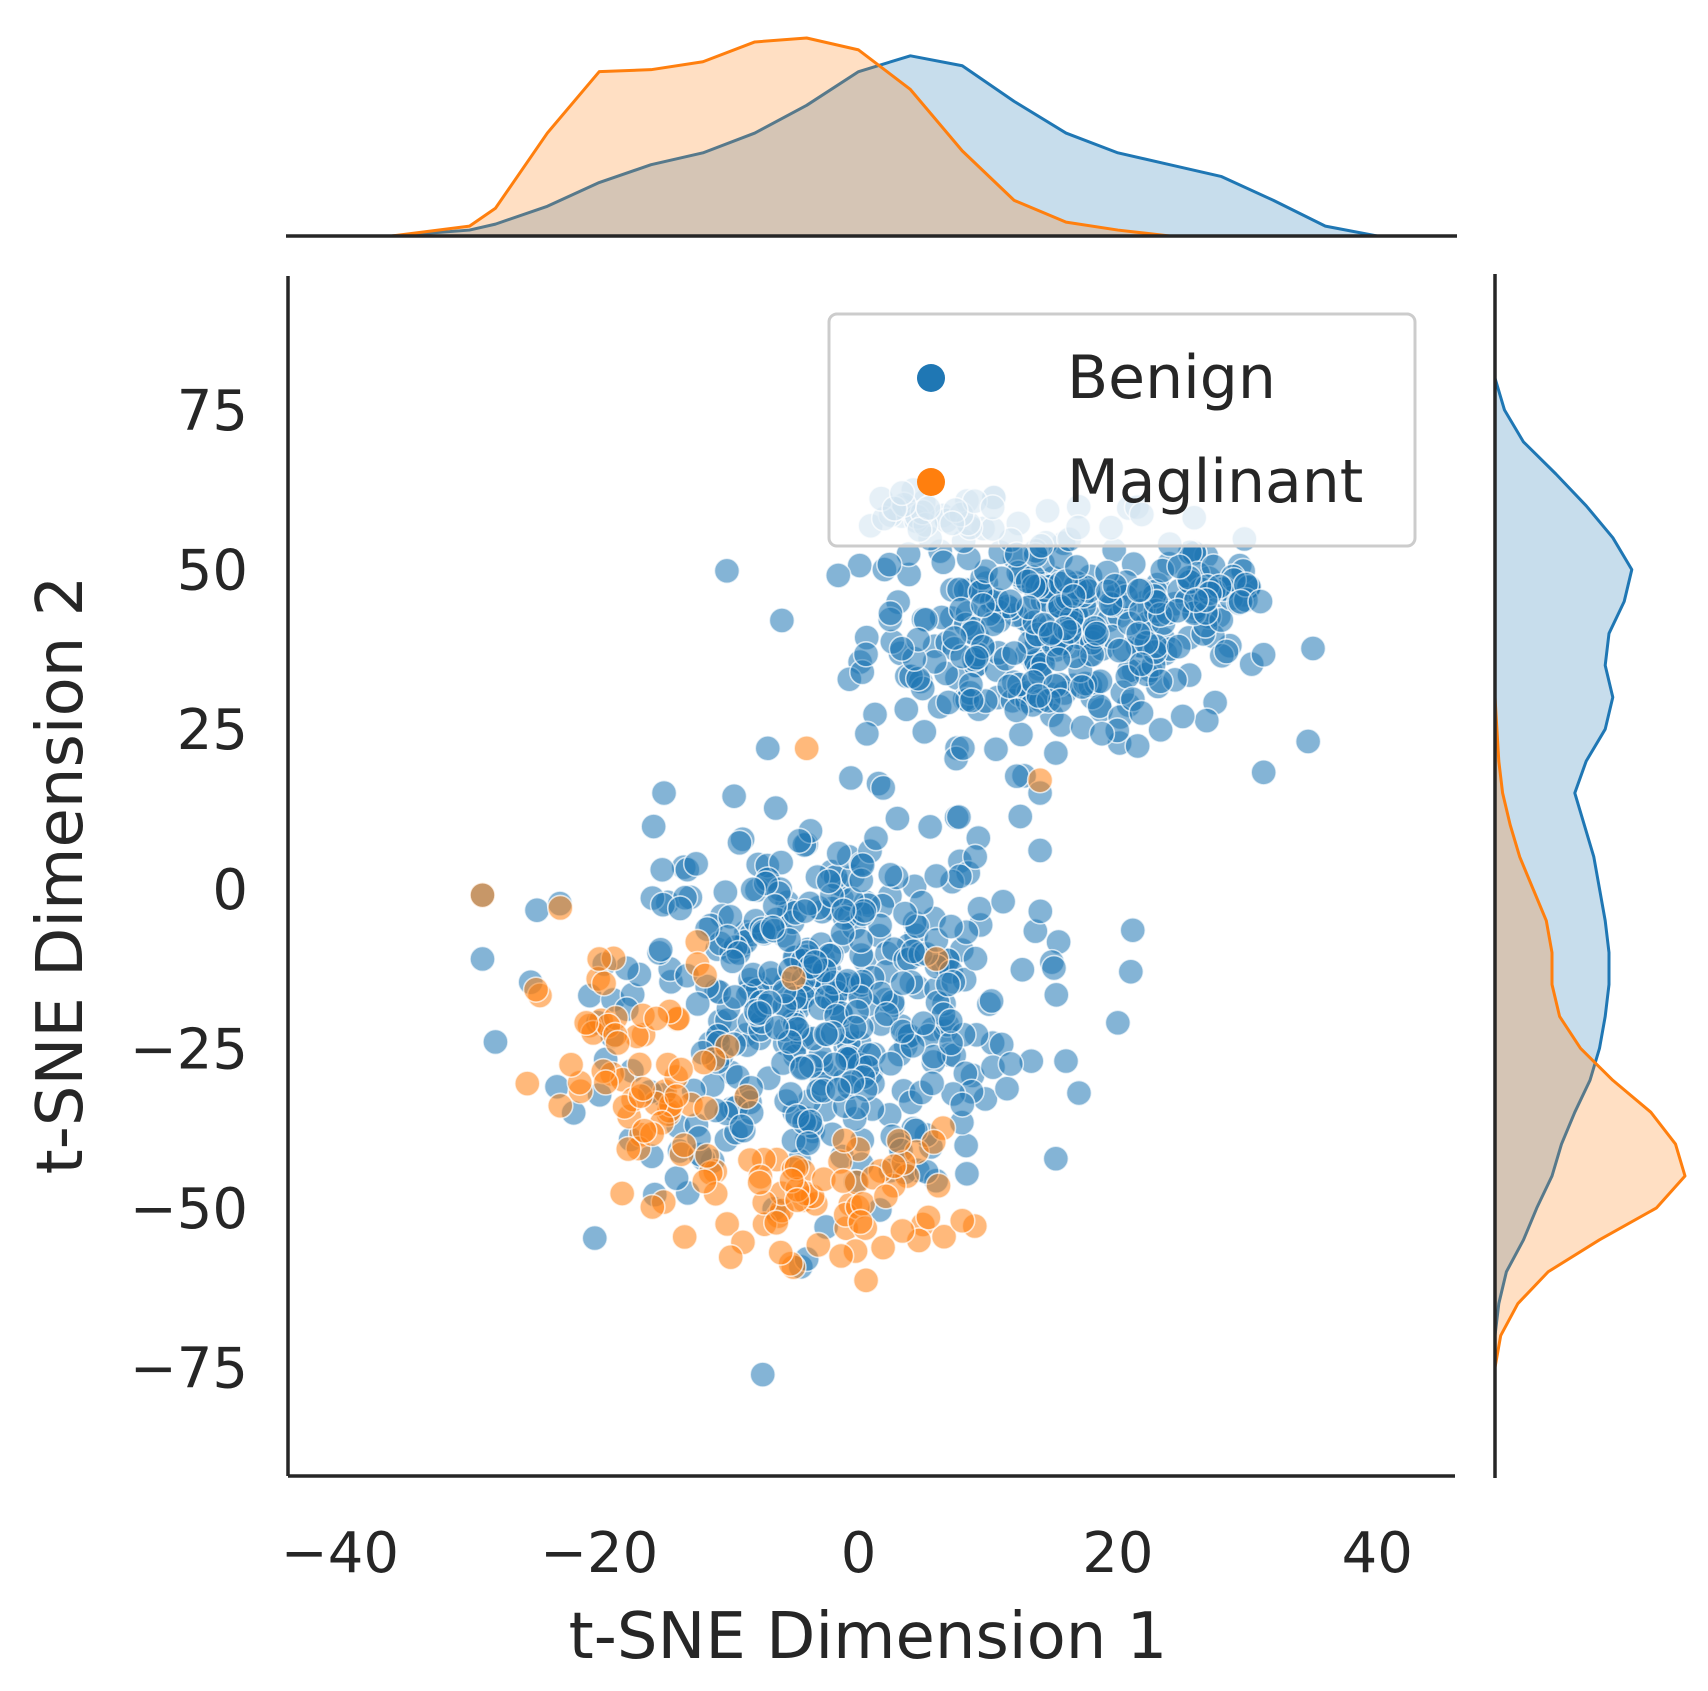 The width and height of the screenshot is (1708, 1691). What do you see at coordinates (931, 482) in the screenshot?
I see `legend-marker-maglinant` at bounding box center [931, 482].